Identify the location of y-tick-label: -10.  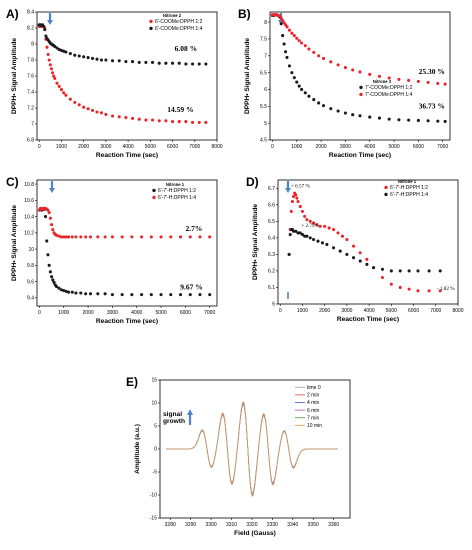
(153, 496).